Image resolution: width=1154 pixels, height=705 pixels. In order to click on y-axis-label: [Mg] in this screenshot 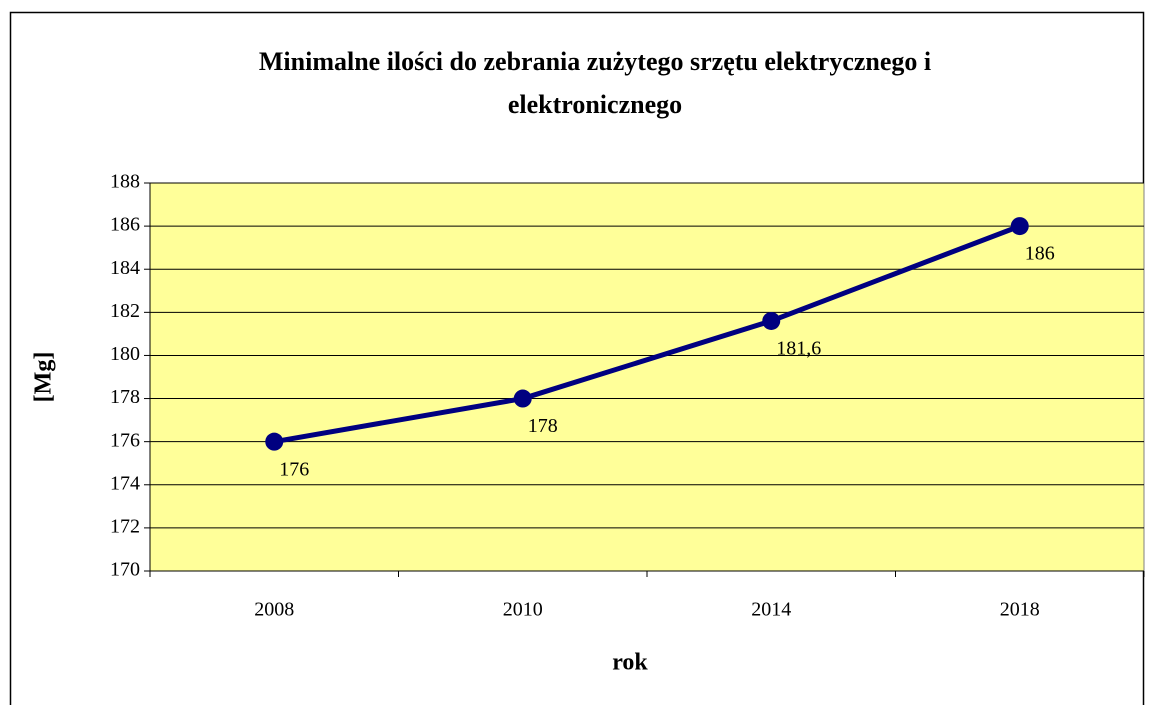, I will do `click(44, 377)`.